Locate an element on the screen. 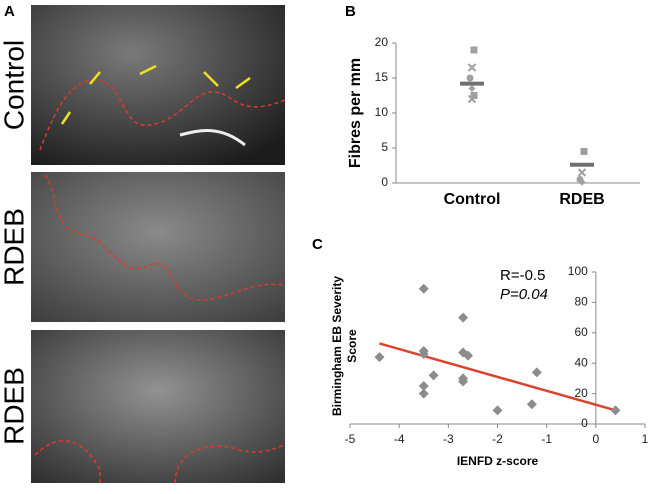 The width and height of the screenshot is (655, 494). x-axis-label: IENFD z-score is located at coordinates (498, 461).